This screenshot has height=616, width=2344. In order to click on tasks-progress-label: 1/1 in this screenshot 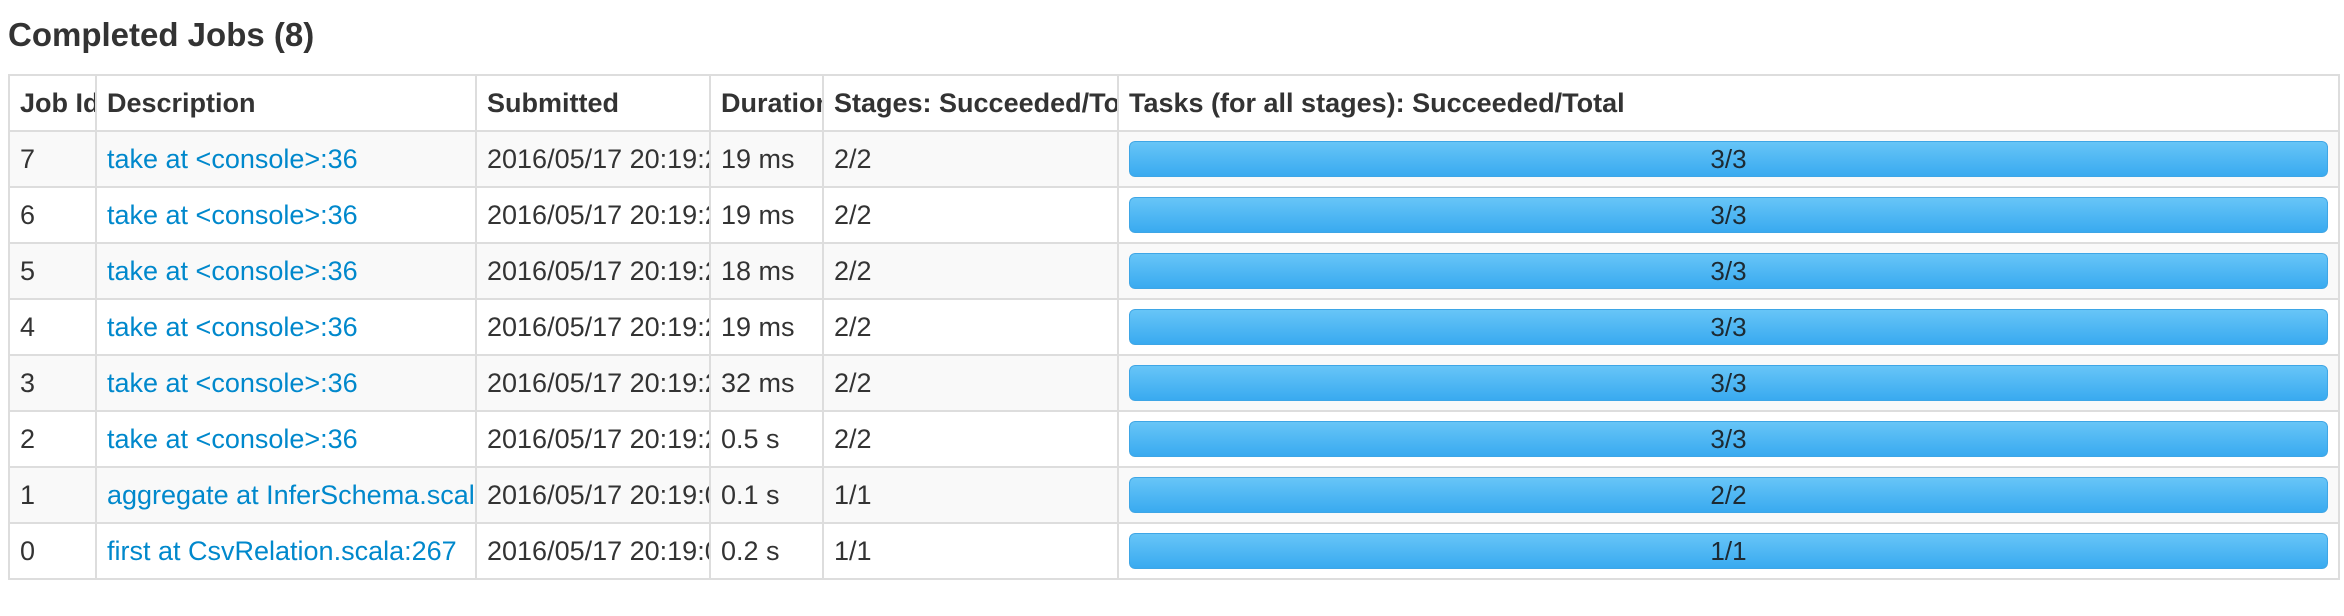, I will do `click(1728, 551)`.